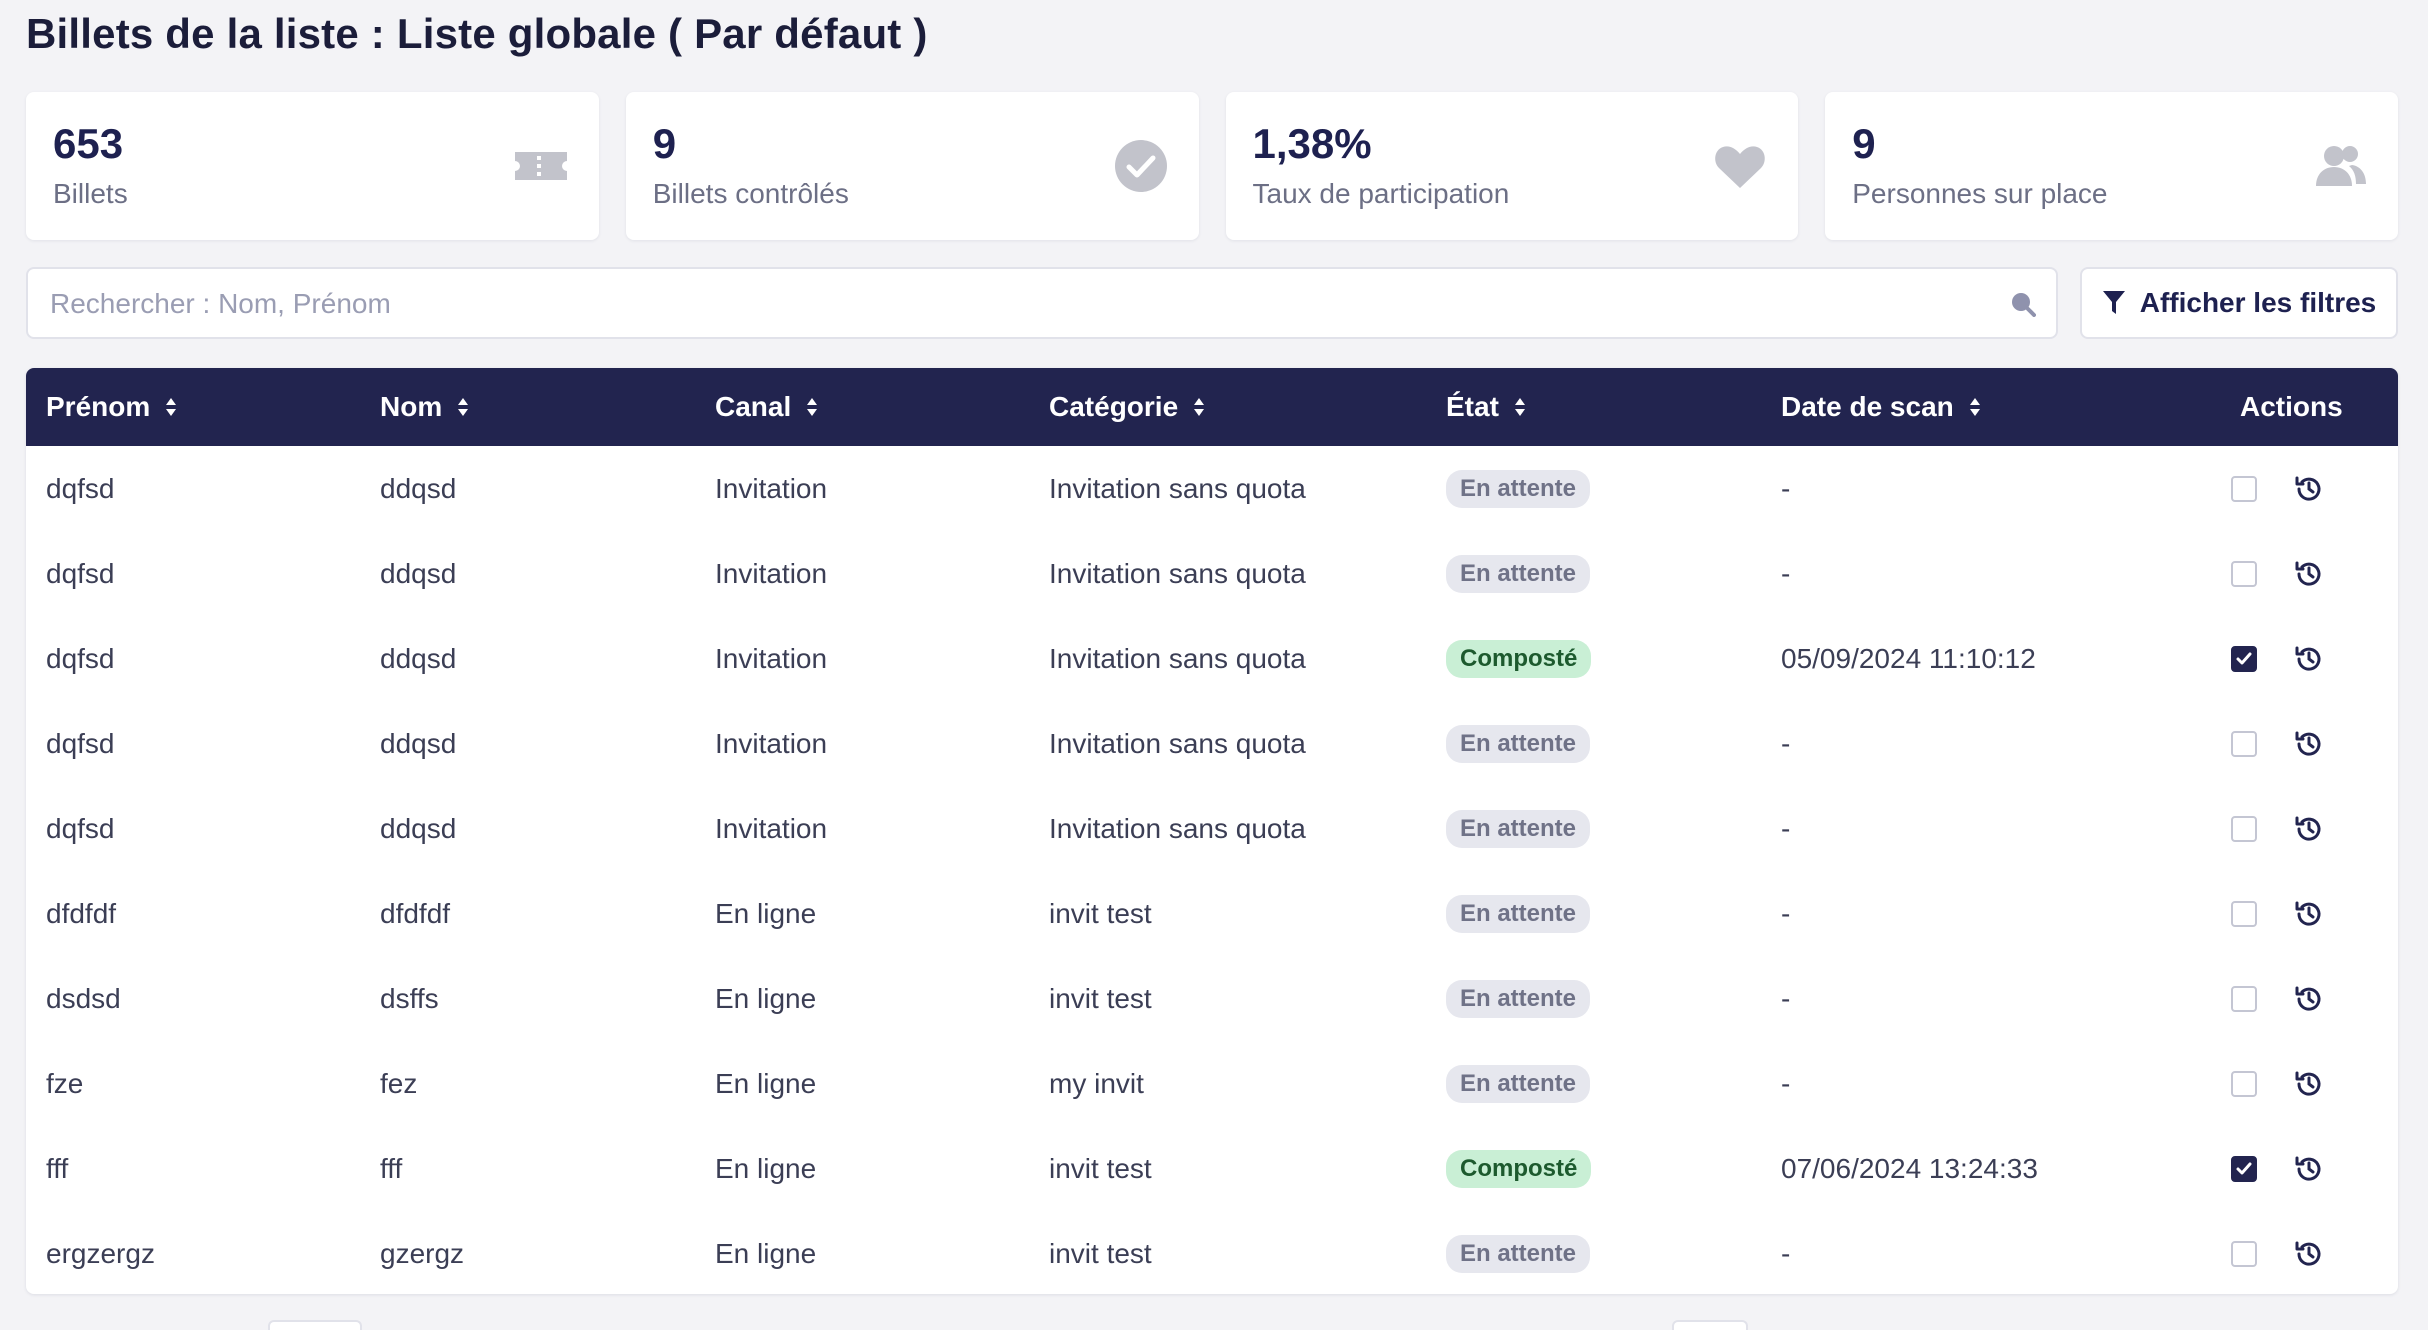 The image size is (2428, 1330). Describe the element at coordinates (100, 1252) in the screenshot. I see `cell-prenom: ergzergz` at that location.